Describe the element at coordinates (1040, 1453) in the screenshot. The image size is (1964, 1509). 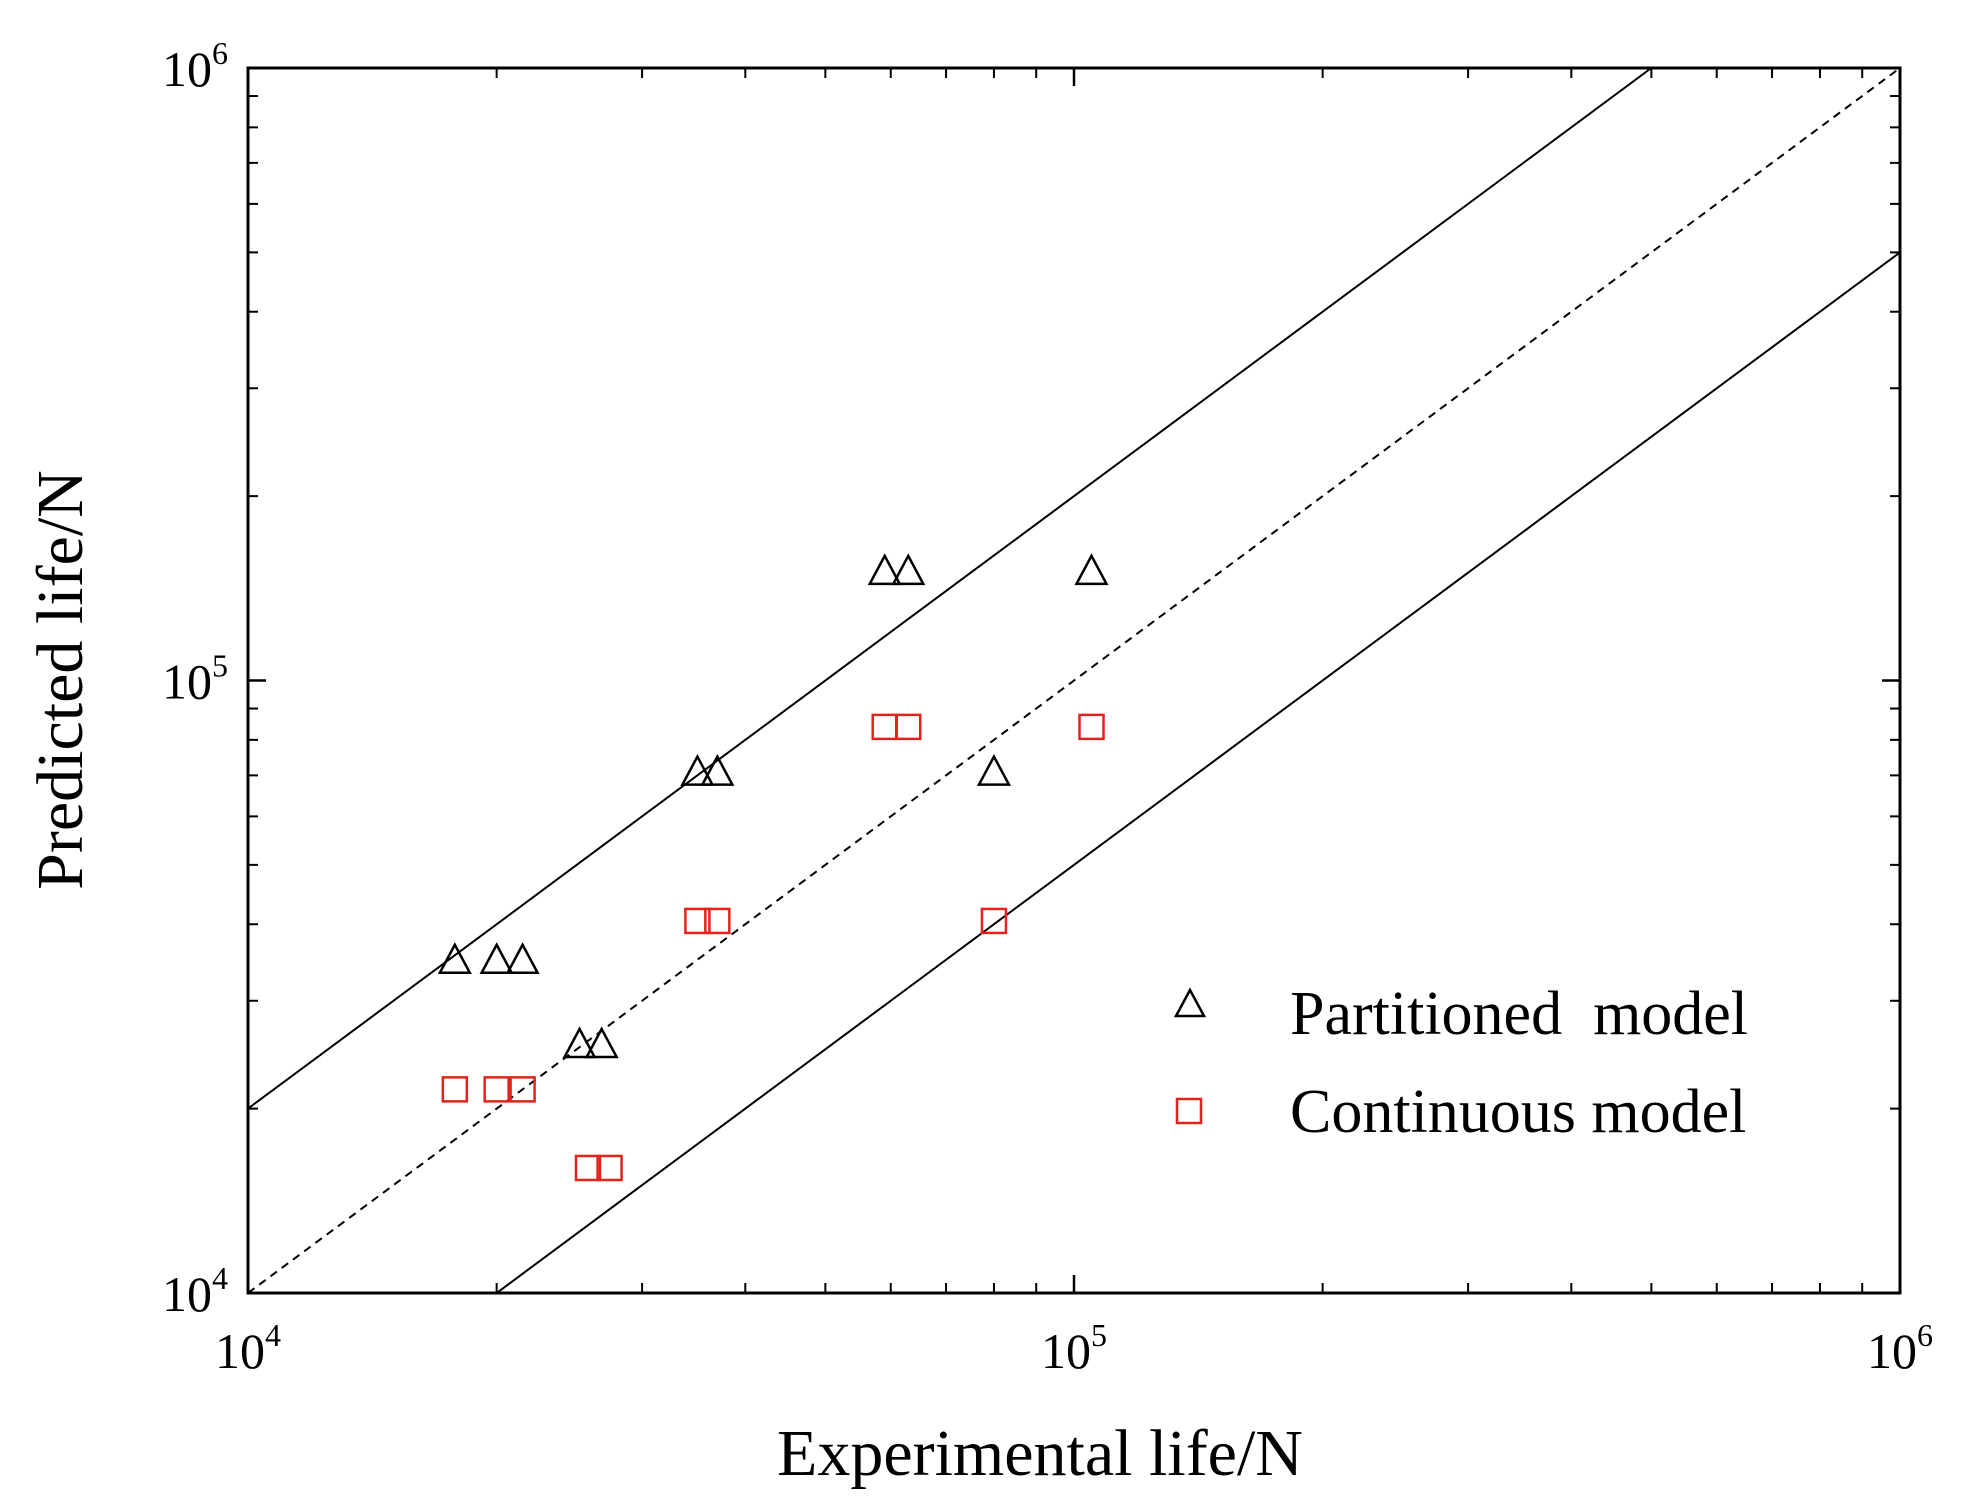
I see `x-axis-title: Experimental life/N` at that location.